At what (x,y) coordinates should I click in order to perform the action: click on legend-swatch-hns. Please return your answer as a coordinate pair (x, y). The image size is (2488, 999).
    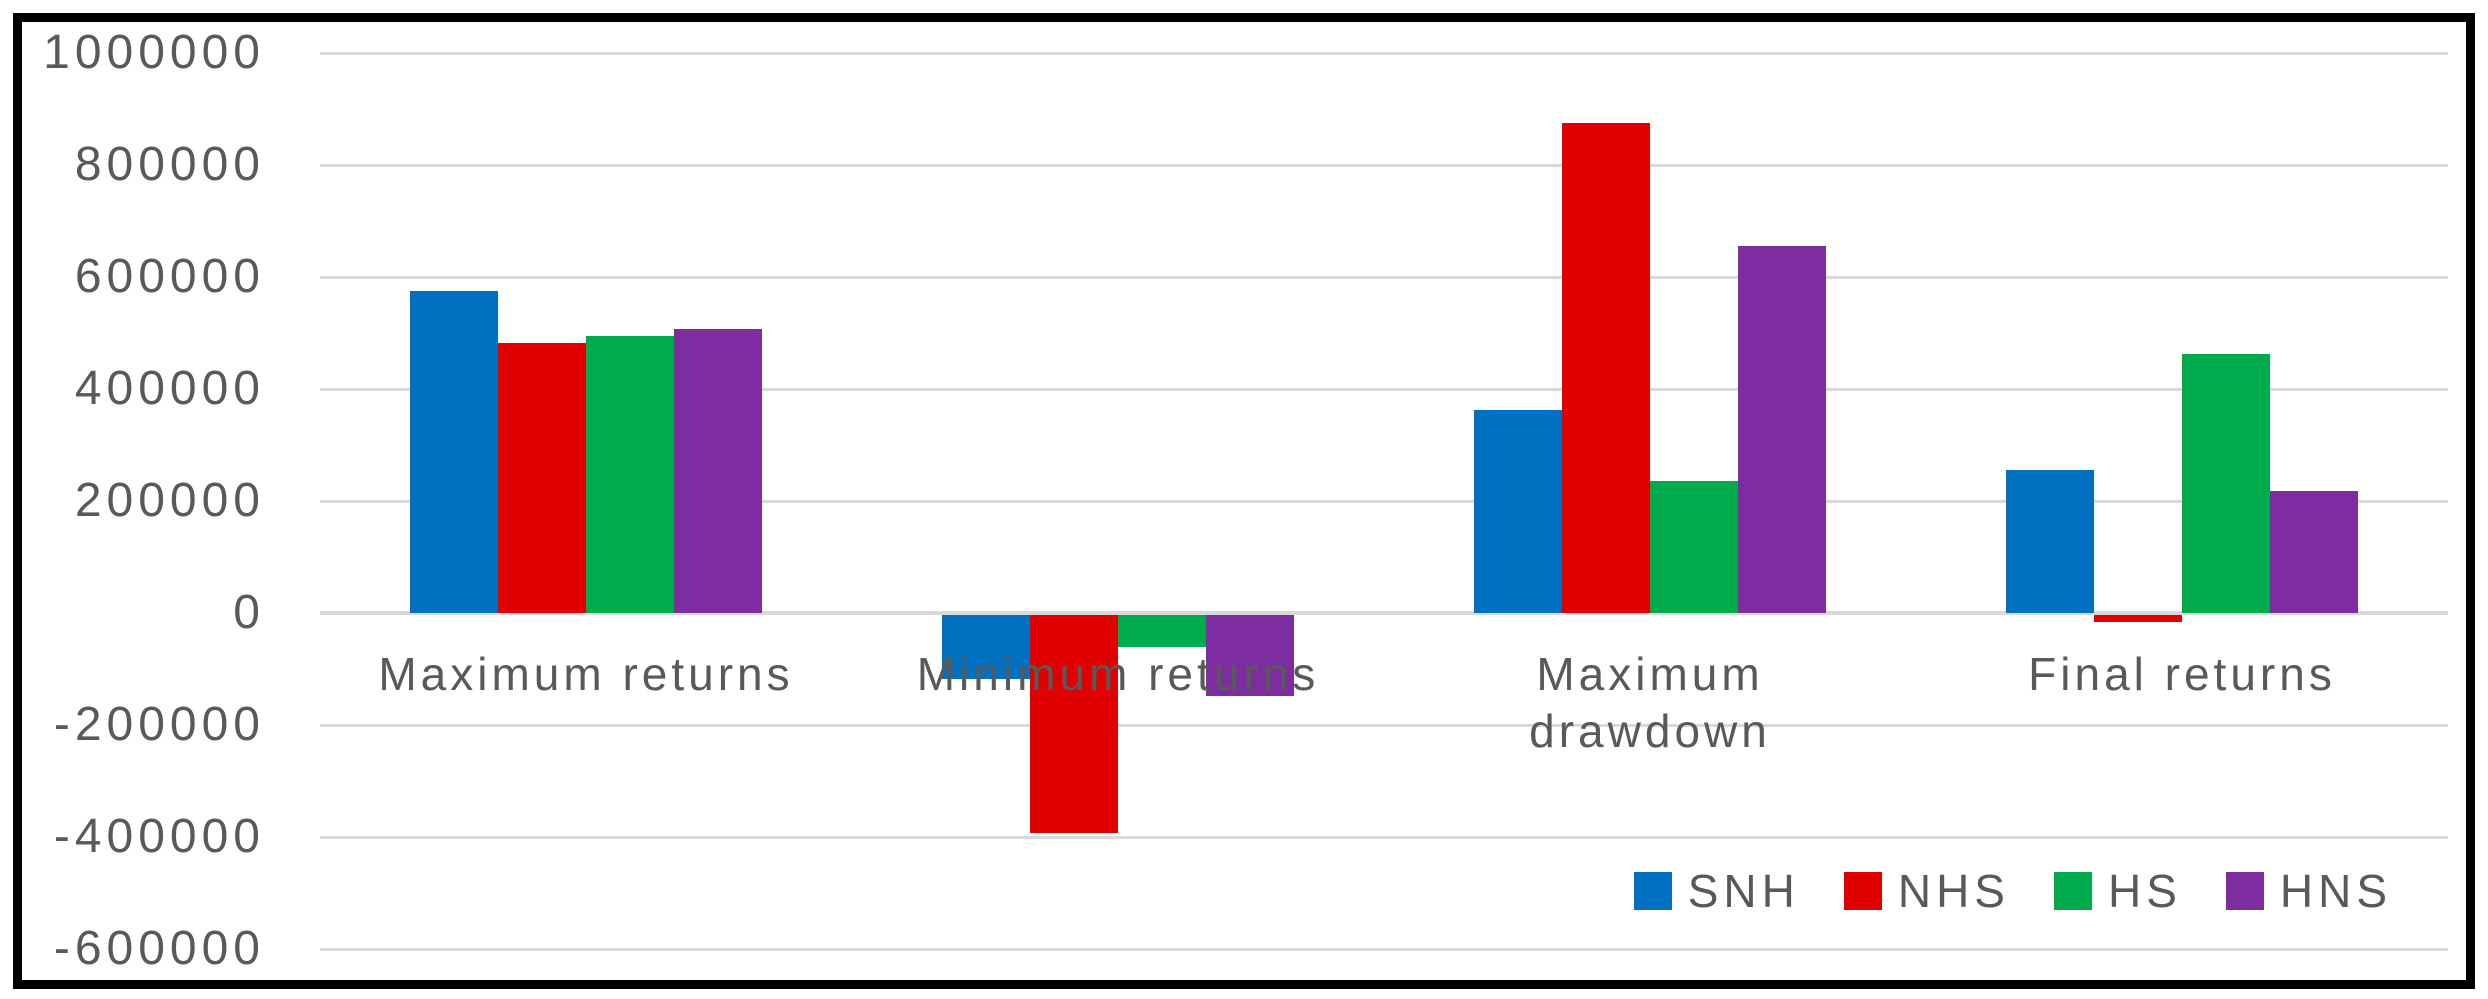
    Looking at the image, I should click on (2244, 891).